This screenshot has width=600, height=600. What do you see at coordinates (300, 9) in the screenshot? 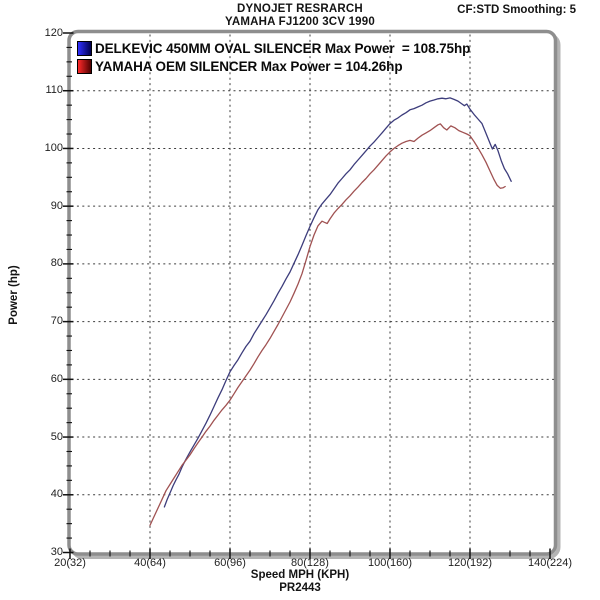
I see `report-title: DYNOJET RESRARCH` at bounding box center [300, 9].